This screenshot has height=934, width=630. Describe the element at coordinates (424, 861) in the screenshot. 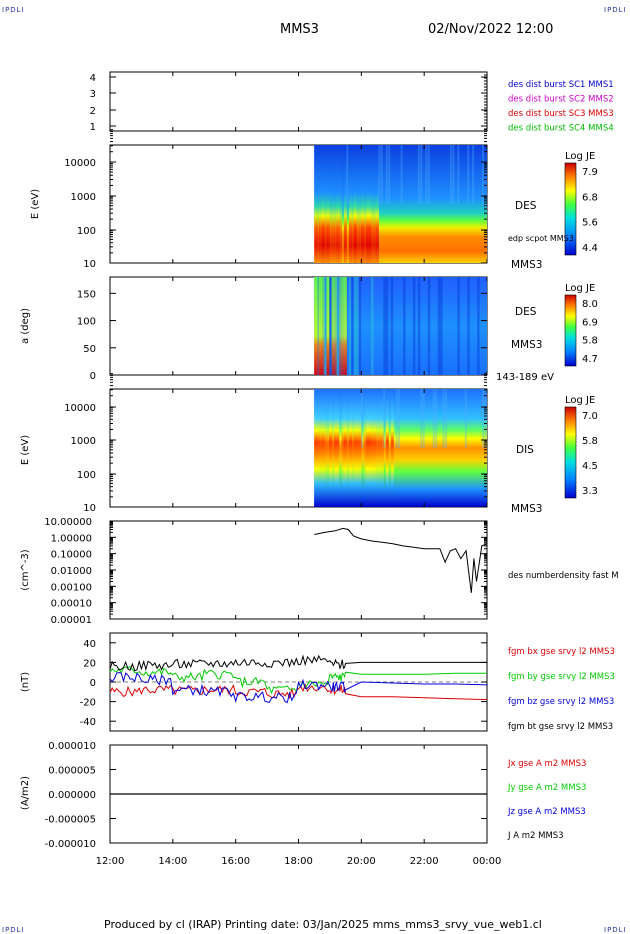

I see `x-tick-label: 22:00` at that location.